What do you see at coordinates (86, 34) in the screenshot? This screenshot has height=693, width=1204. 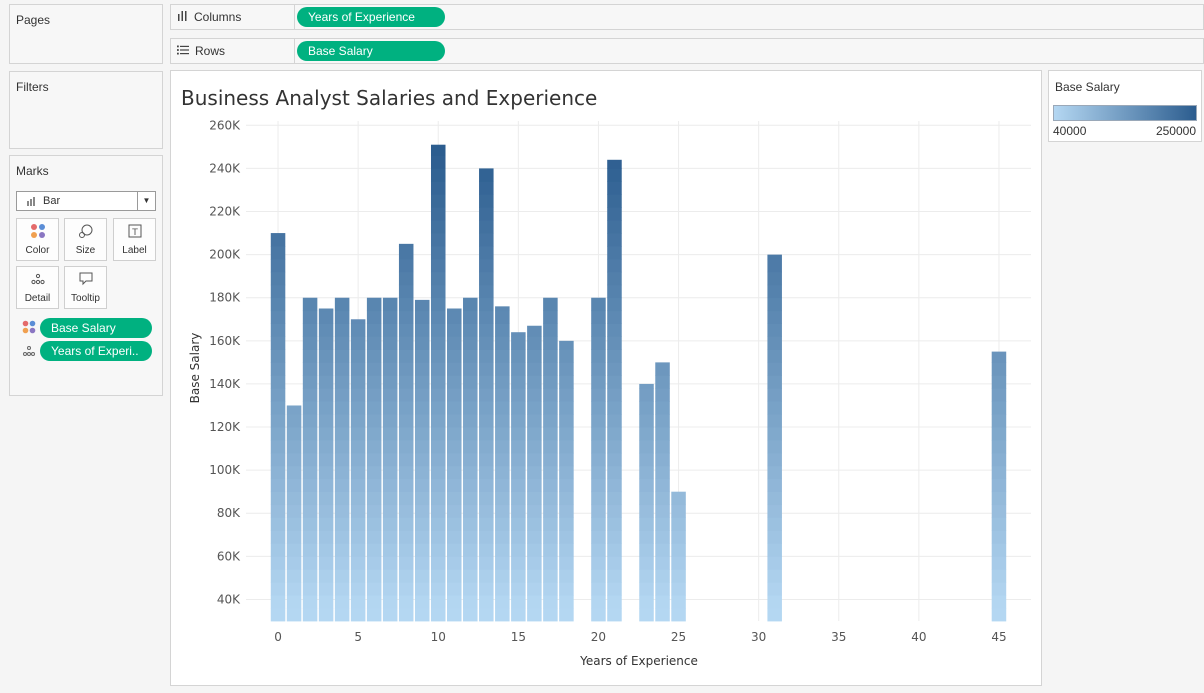 I see `pages-shelf: Pages` at bounding box center [86, 34].